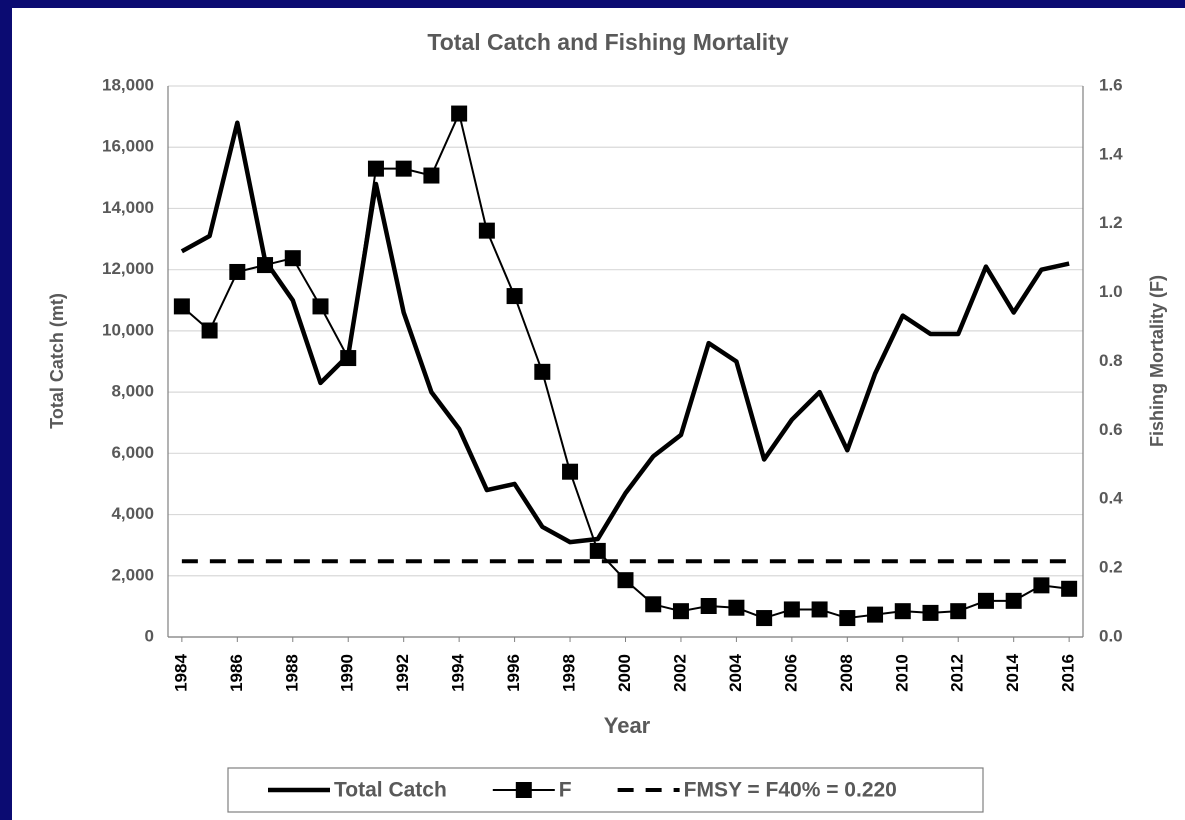 The image size is (1185, 820). I want to click on x-tick-label: 2000, so click(624, 673).